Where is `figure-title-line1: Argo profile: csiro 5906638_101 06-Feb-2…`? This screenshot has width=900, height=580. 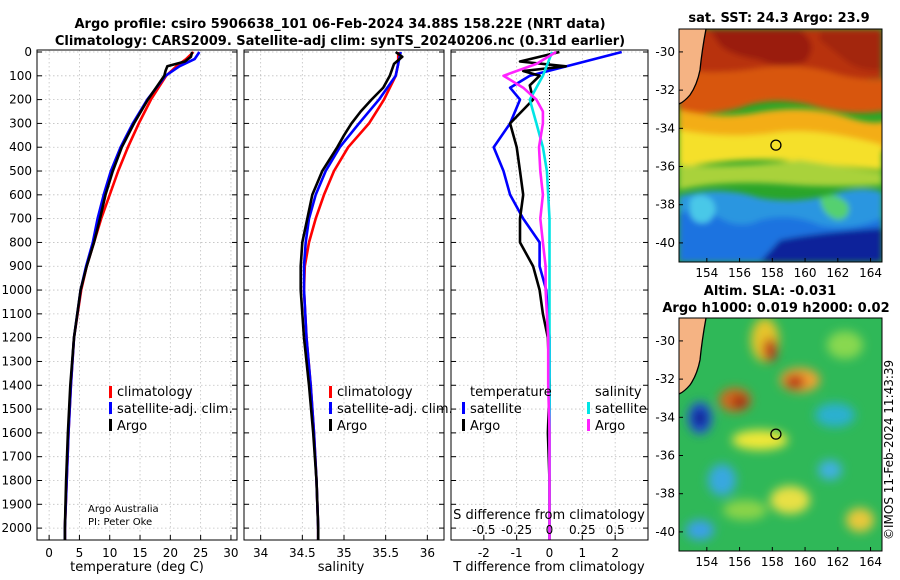
figure-title-line1: Argo profile: csiro 5906638_101 06-Feb-2… is located at coordinates (339, 24).